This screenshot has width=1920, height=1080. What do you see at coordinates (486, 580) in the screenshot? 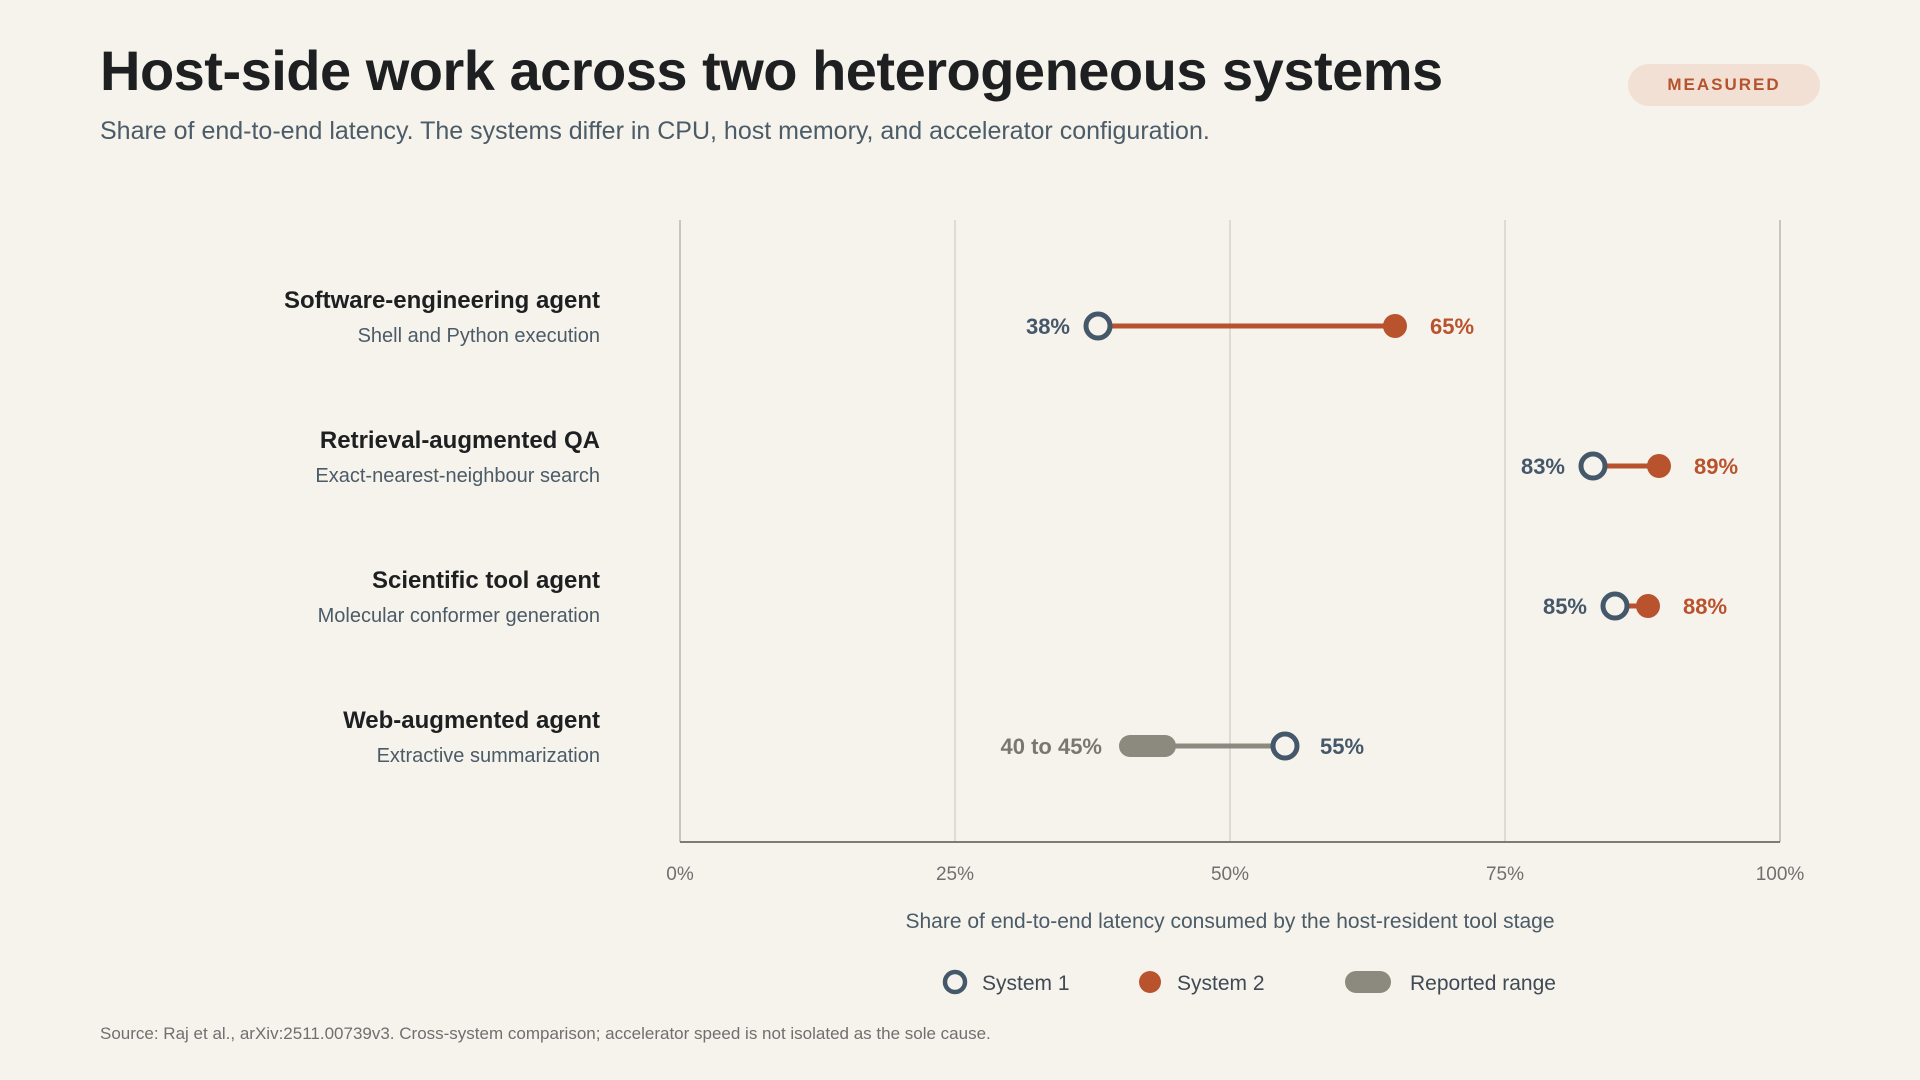
I see `row-label: Scientific tool agent` at bounding box center [486, 580].